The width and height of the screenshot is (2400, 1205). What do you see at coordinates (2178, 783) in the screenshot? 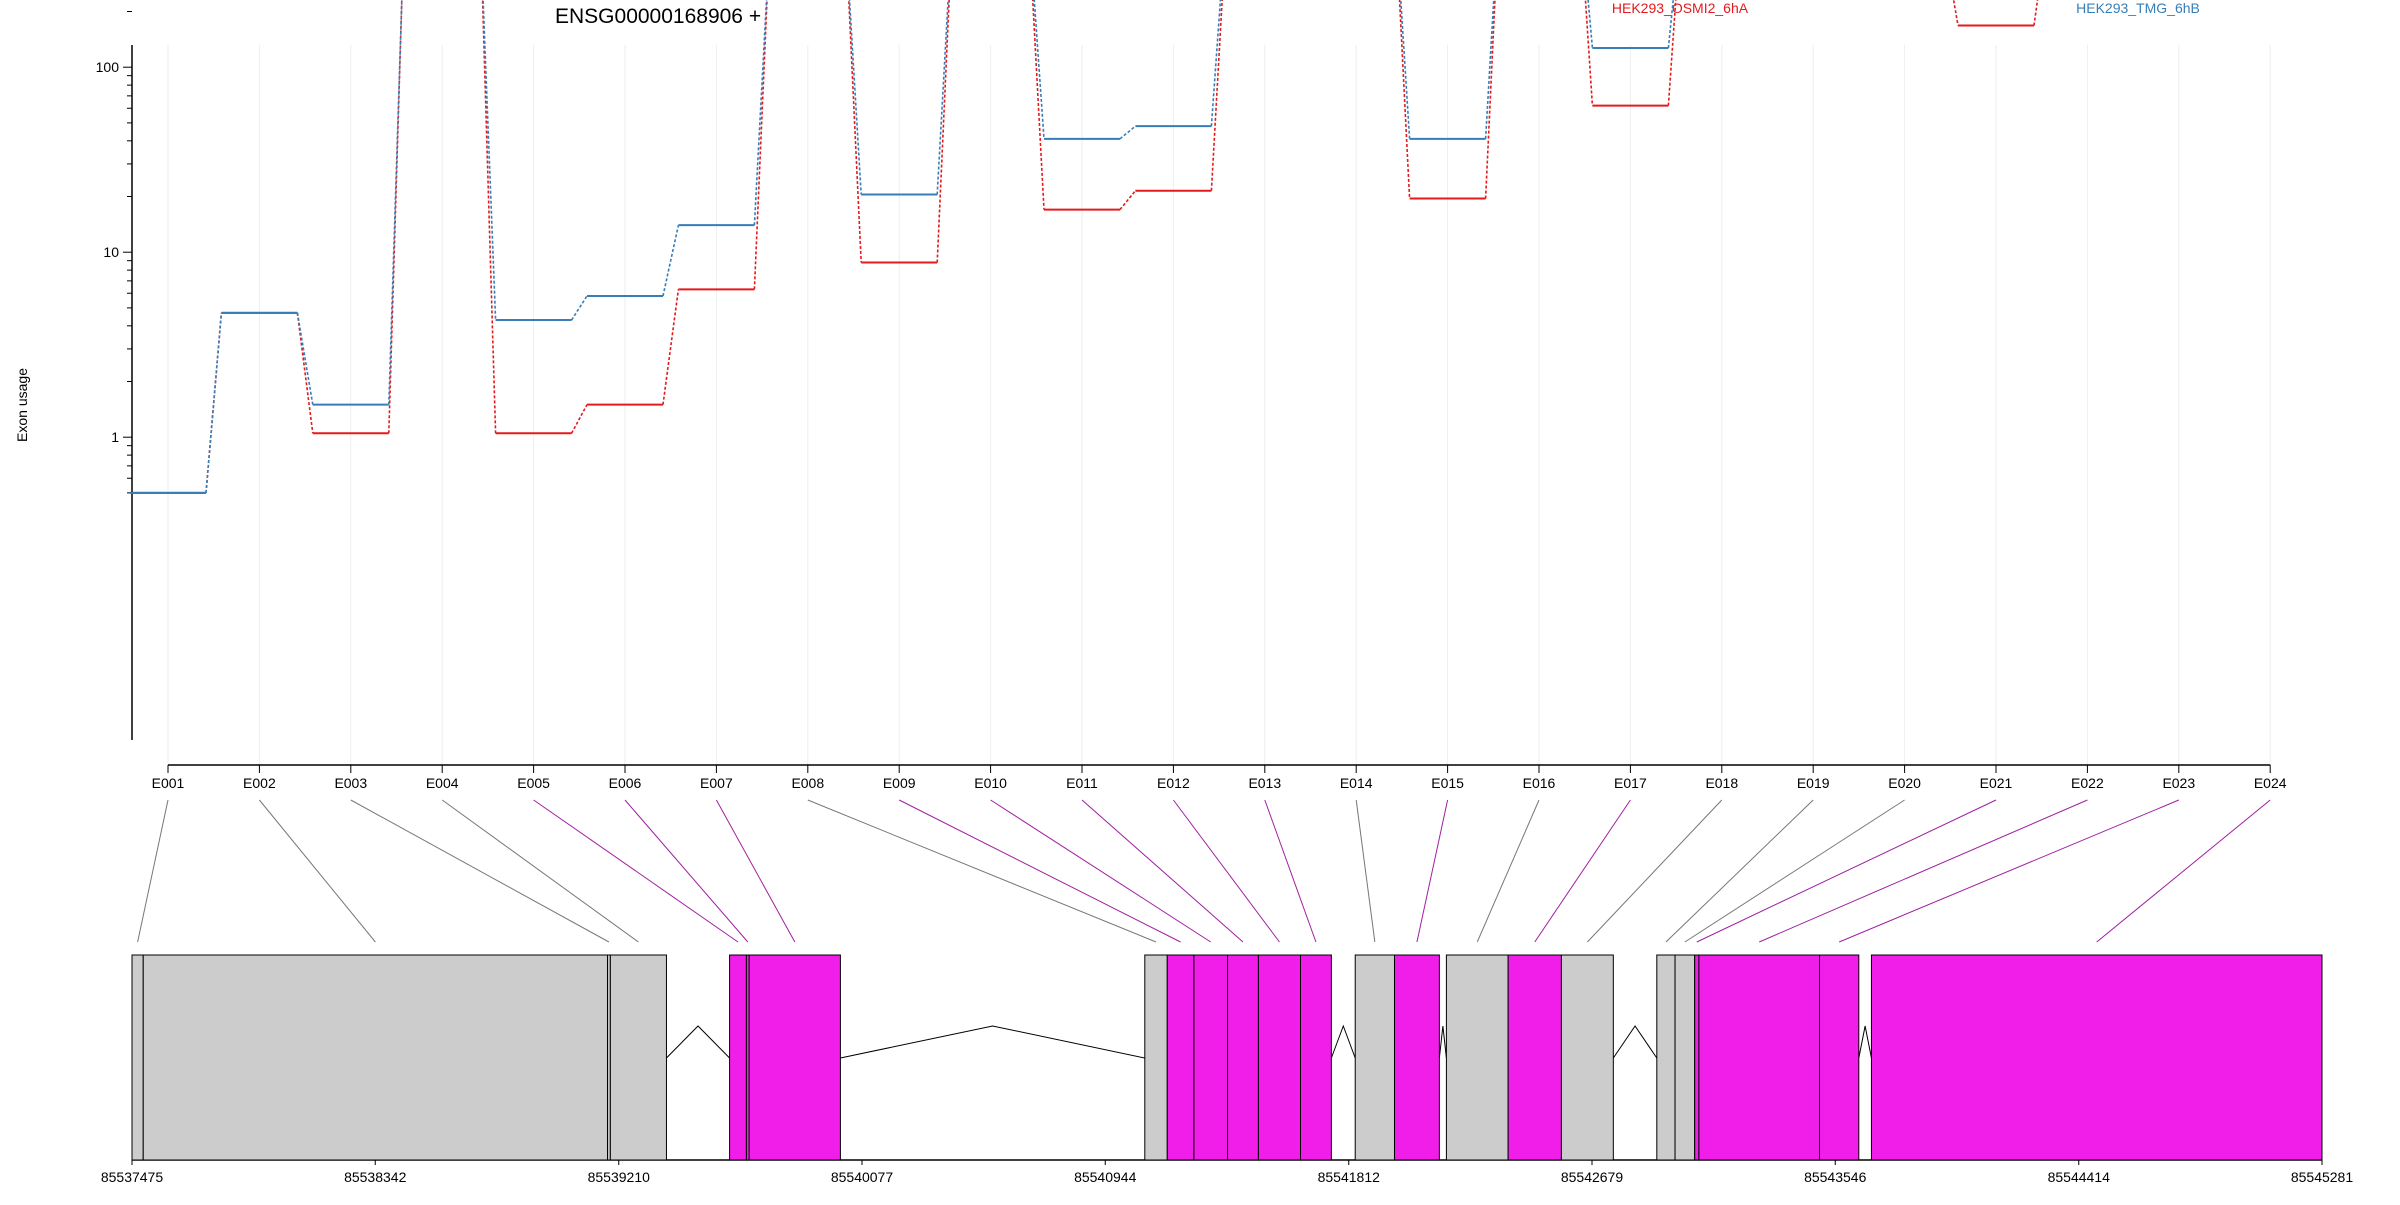
I see `x-tick-label: E023` at bounding box center [2178, 783].